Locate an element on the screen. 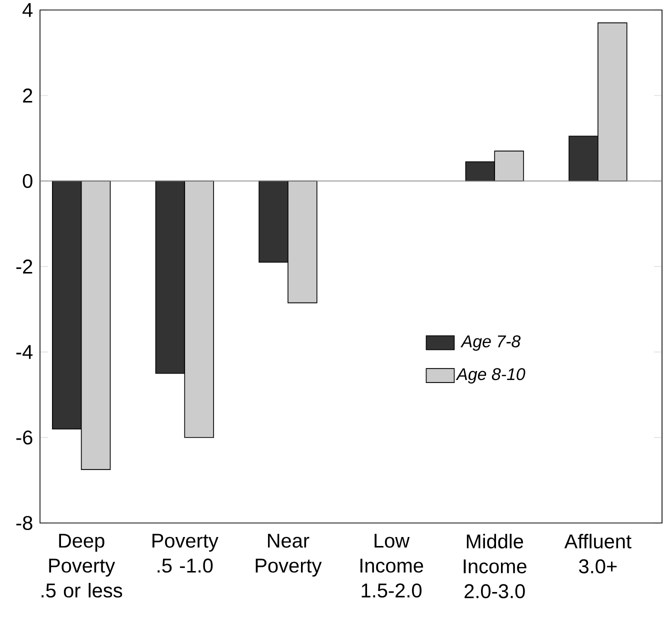  y-tick-label: -8 is located at coordinates (24, 523).